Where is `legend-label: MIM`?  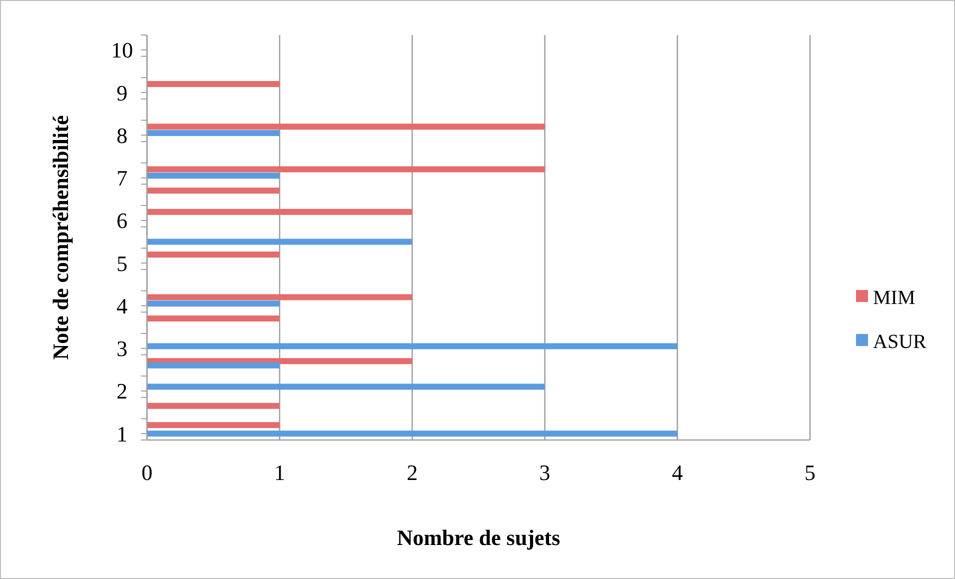
legend-label: MIM is located at coordinates (894, 298).